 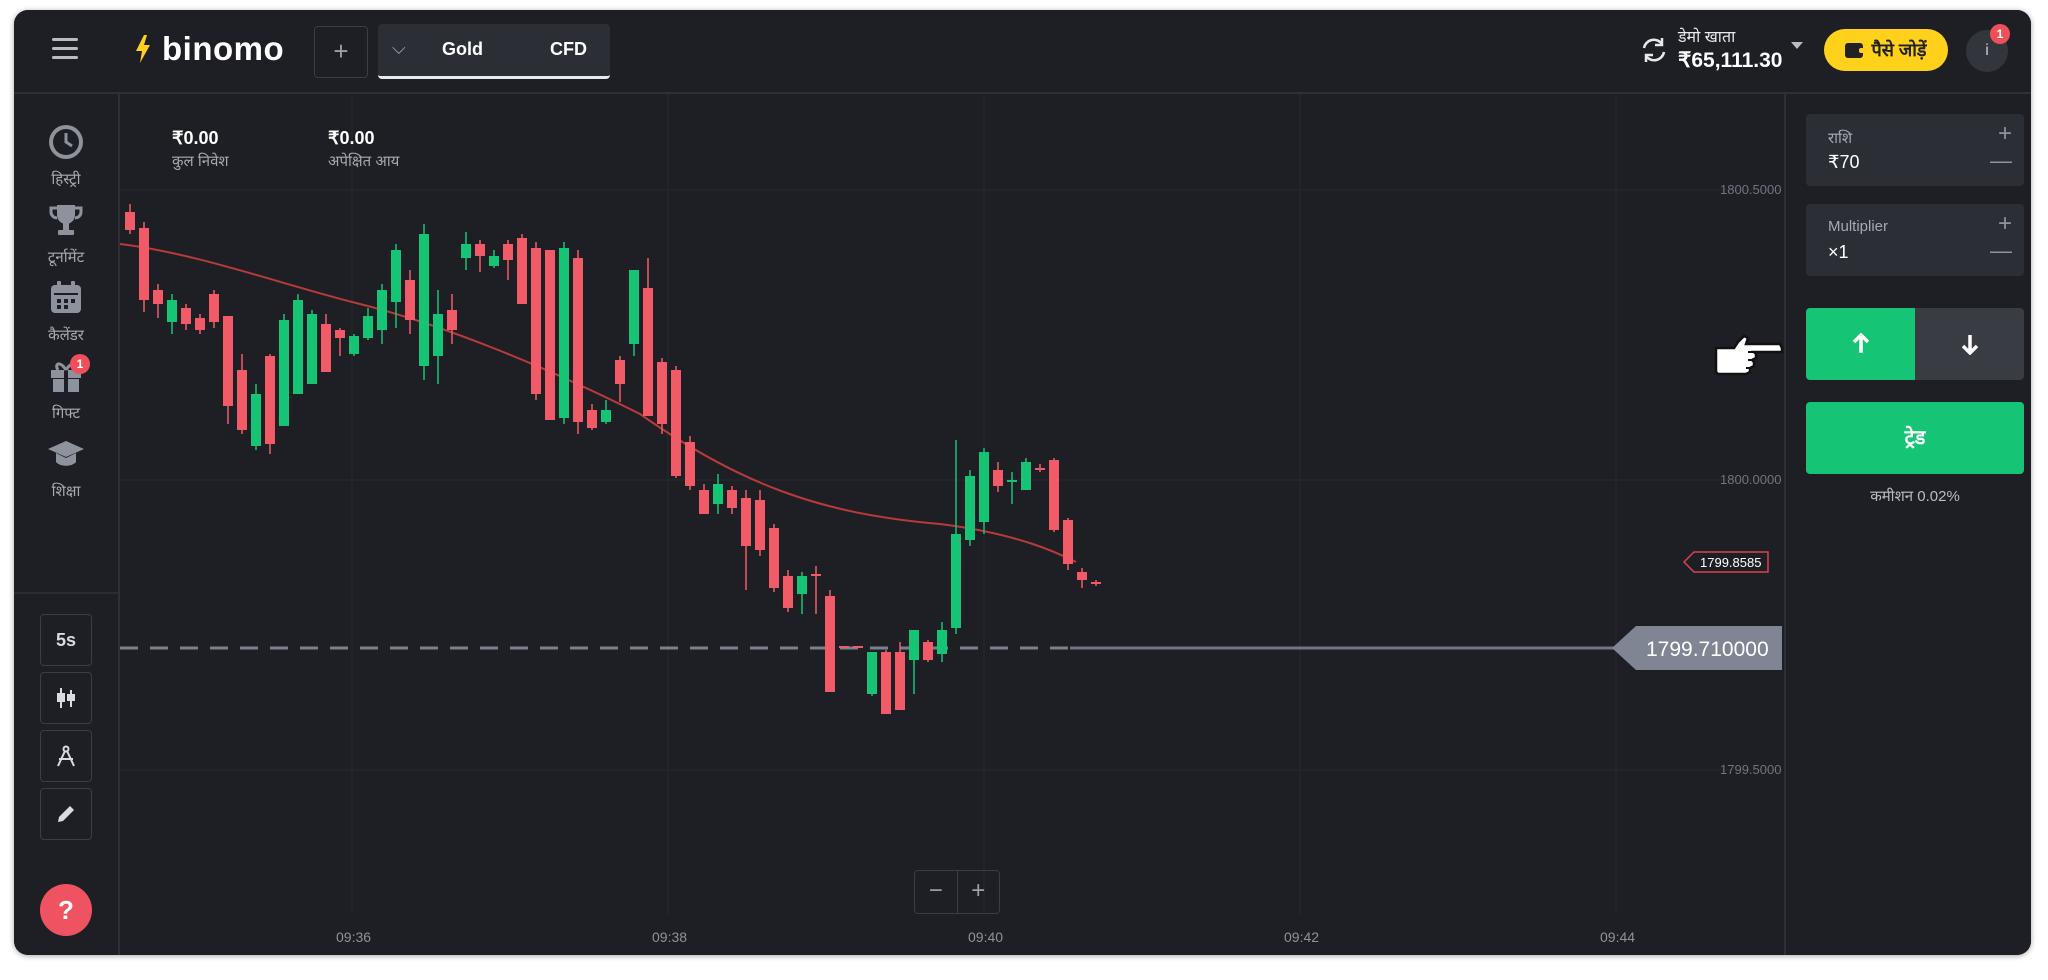 I want to click on amount-minus-button: —, so click(x=2001, y=160).